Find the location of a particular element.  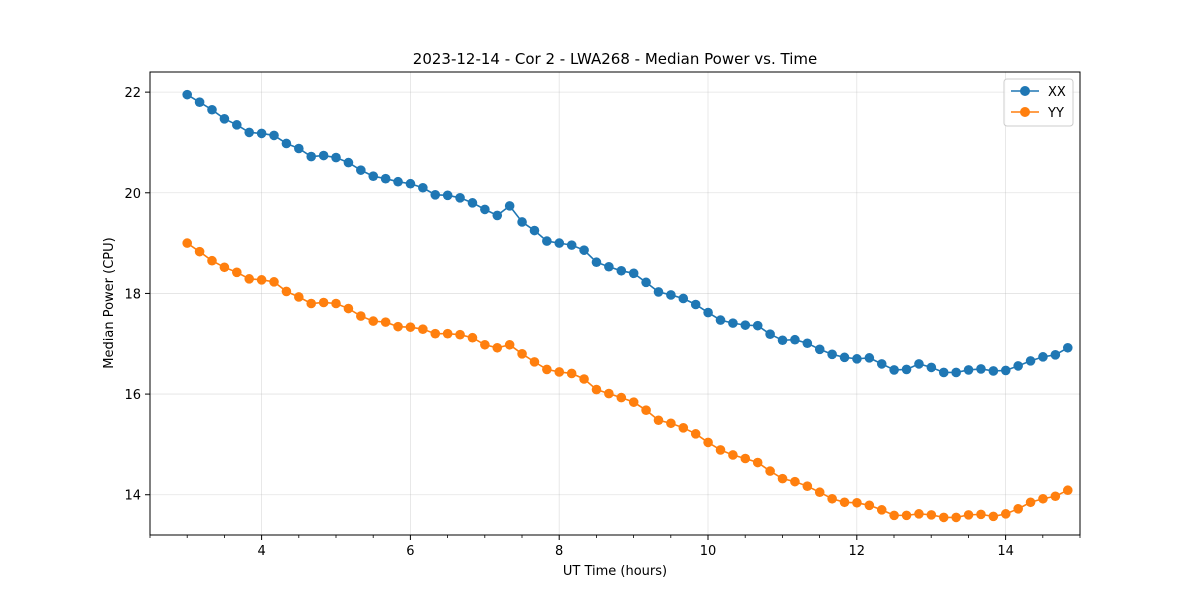

legend-label-xx: XX is located at coordinates (1057, 92).